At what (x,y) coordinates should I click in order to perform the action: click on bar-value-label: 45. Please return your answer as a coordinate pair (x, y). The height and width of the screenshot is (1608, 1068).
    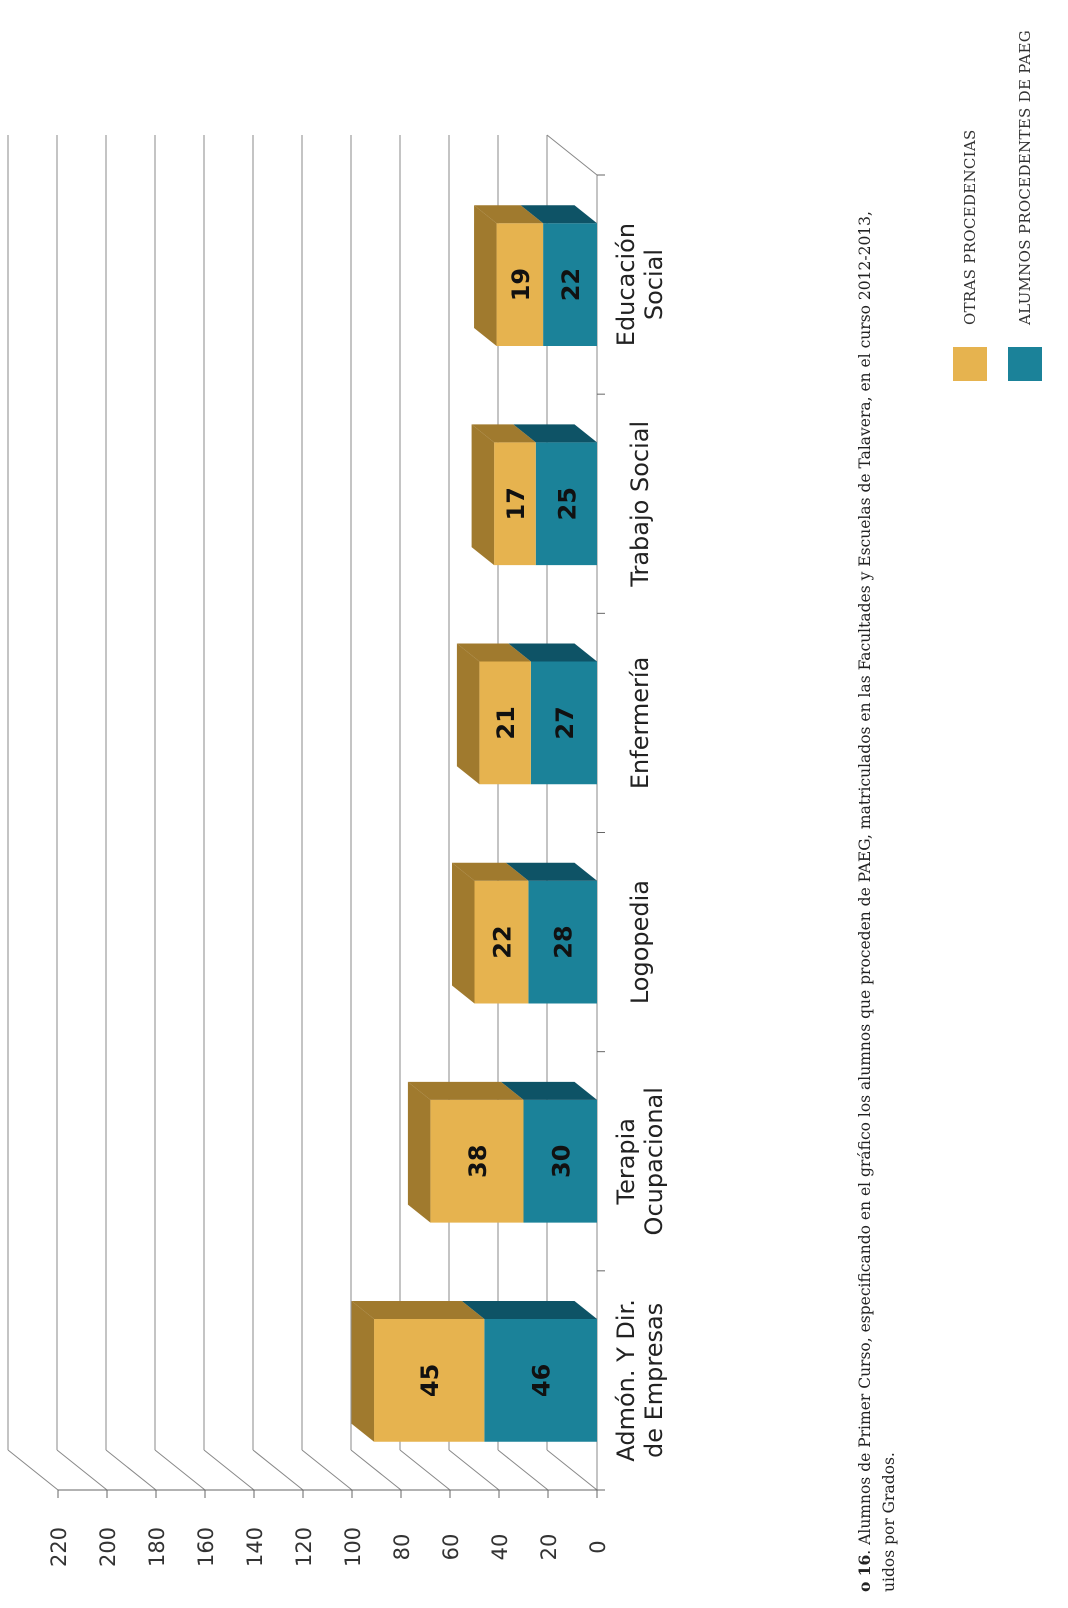
    Looking at the image, I should click on (430, 1380).